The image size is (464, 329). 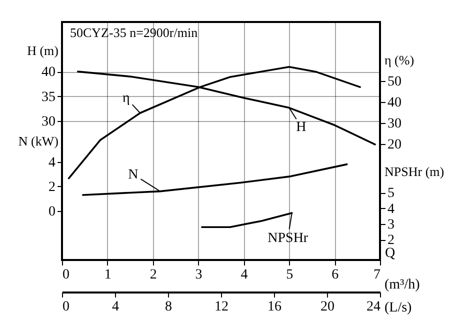 I want to click on y2-axis-title: η (%), so click(x=399, y=60).